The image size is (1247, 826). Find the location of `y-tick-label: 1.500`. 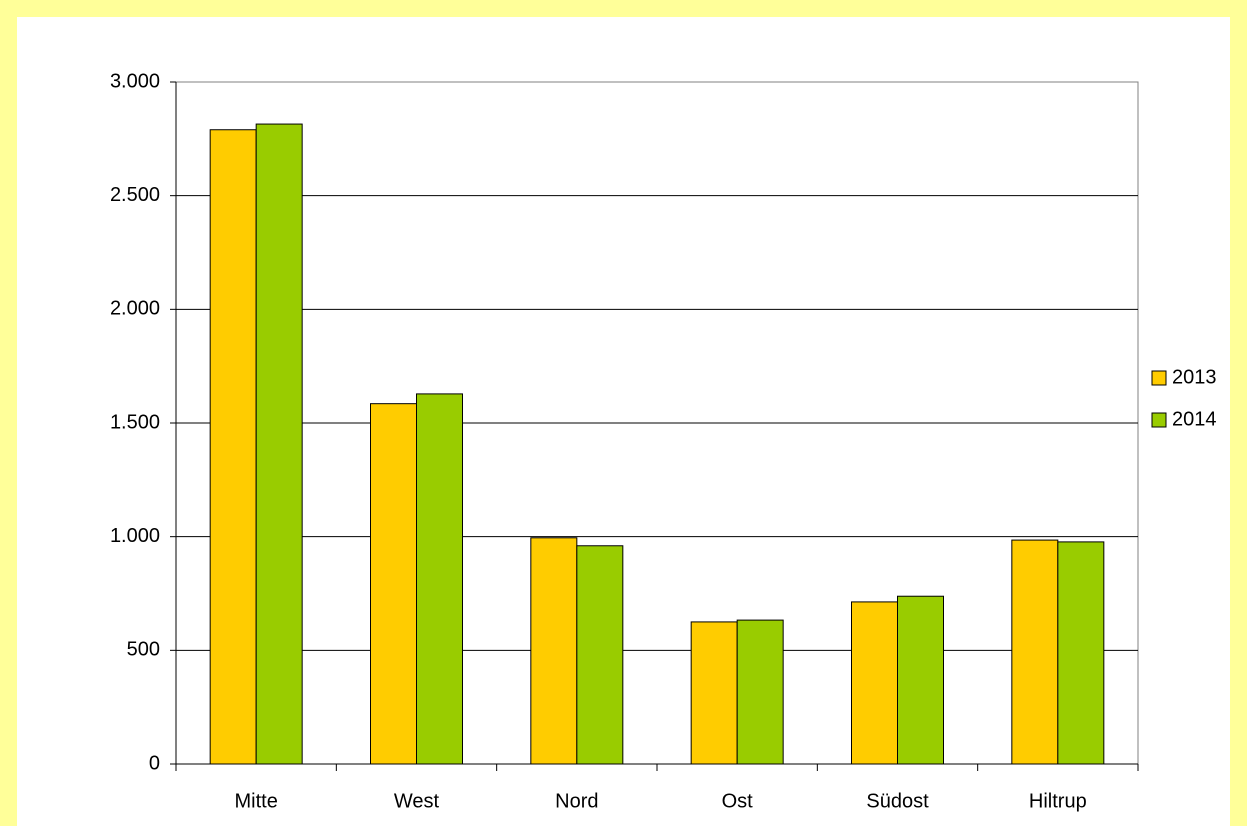

y-tick-label: 1.500 is located at coordinates (135, 422).